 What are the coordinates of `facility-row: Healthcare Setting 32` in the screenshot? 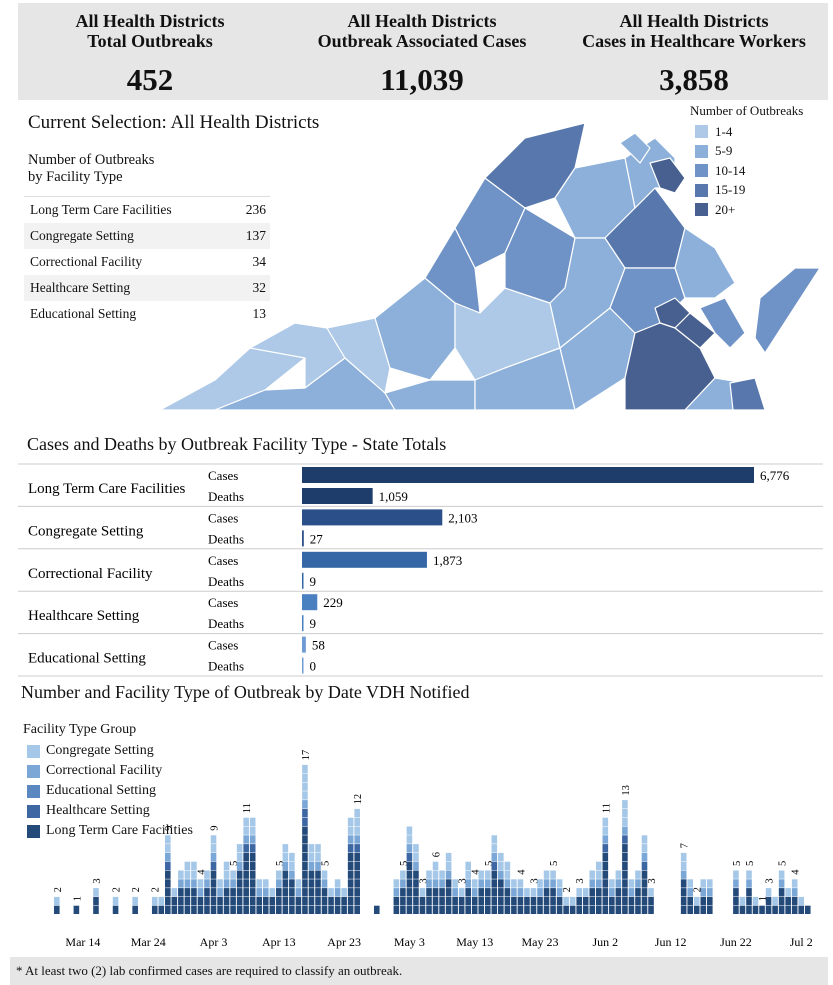 It's located at (147, 288).